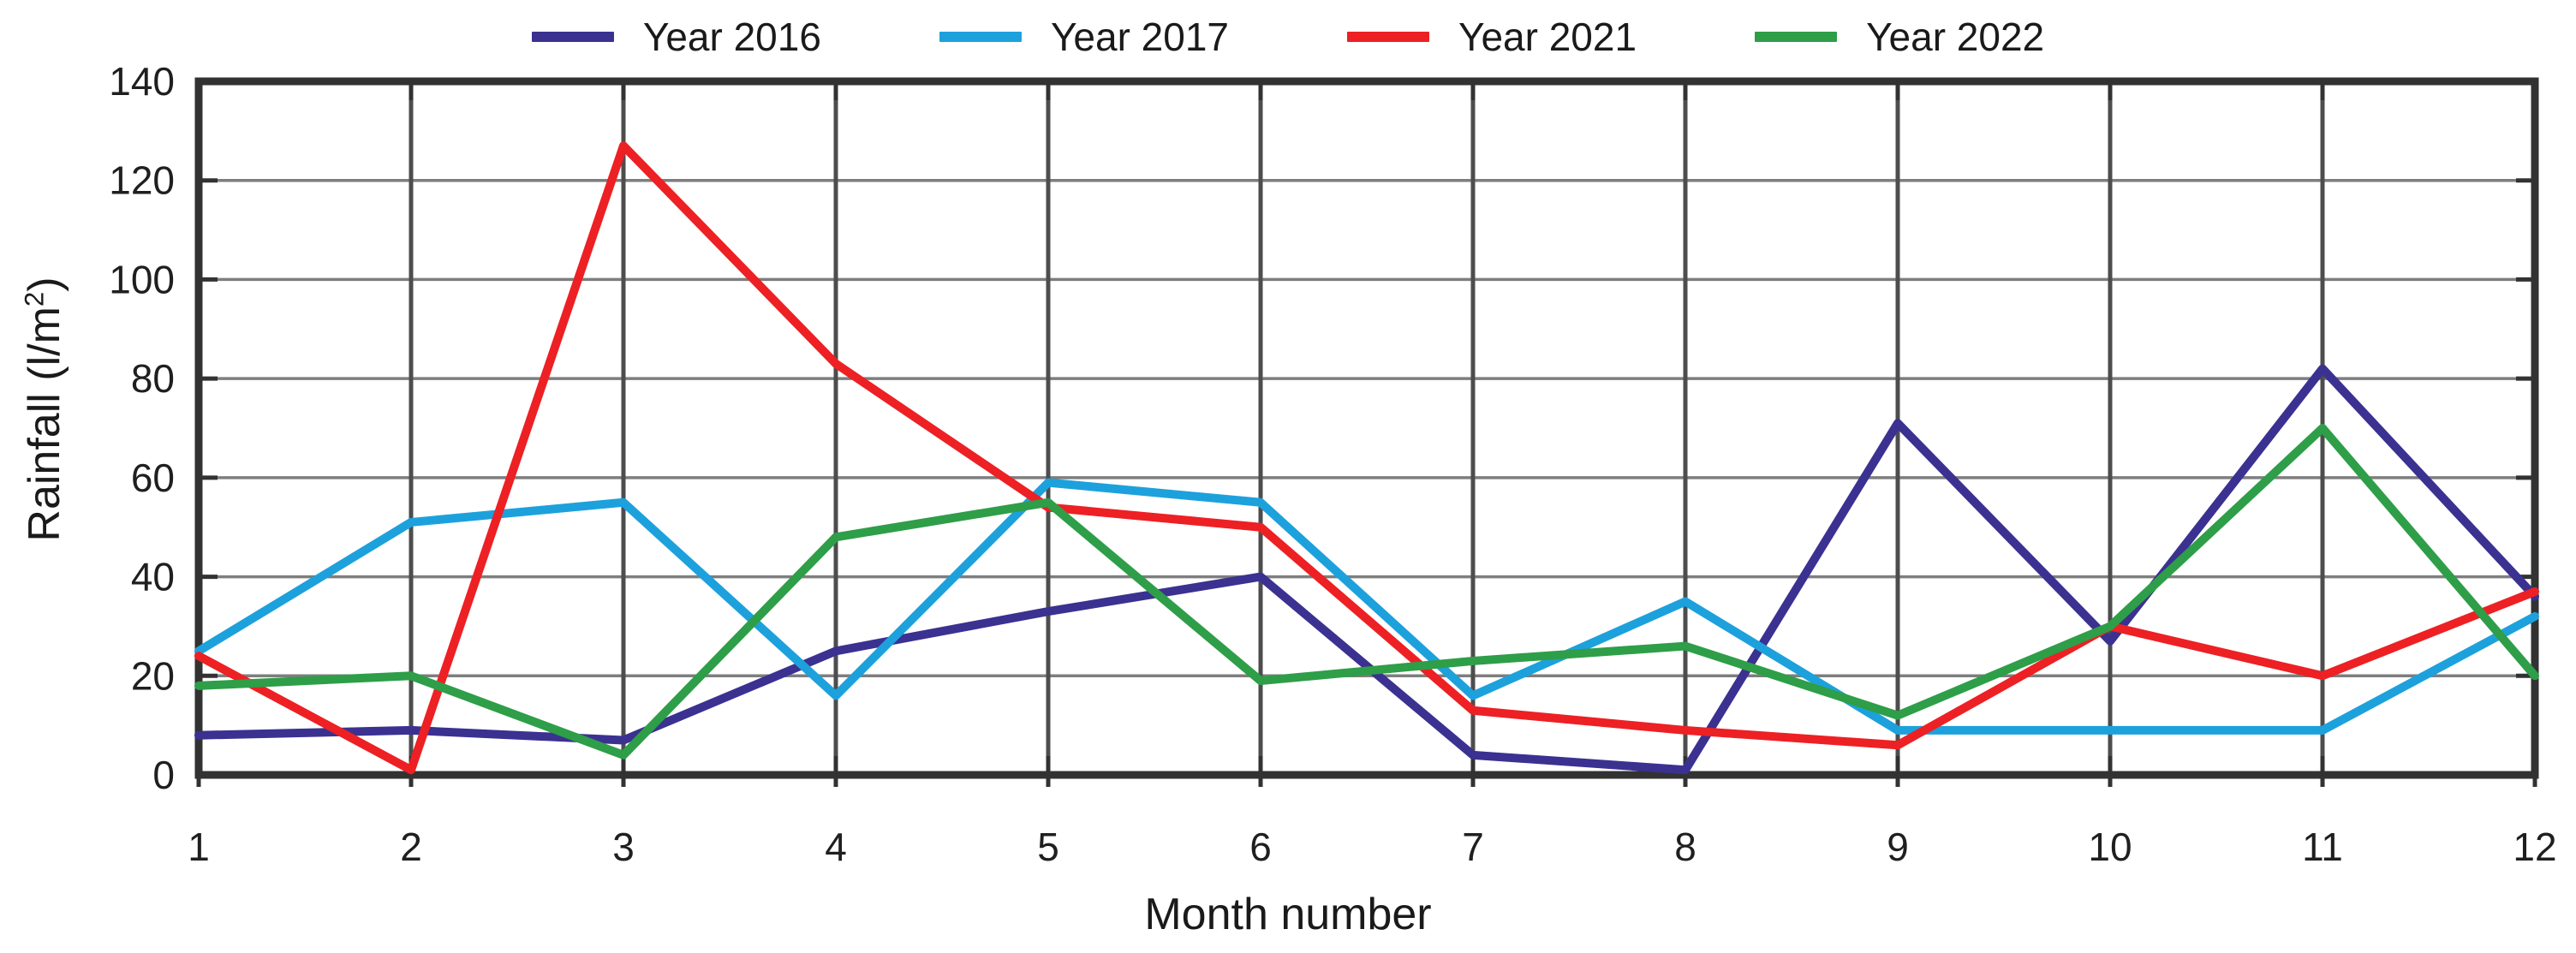 The width and height of the screenshot is (2576, 953). I want to click on legend-label-year-2021: Year 2021, so click(1547, 37).